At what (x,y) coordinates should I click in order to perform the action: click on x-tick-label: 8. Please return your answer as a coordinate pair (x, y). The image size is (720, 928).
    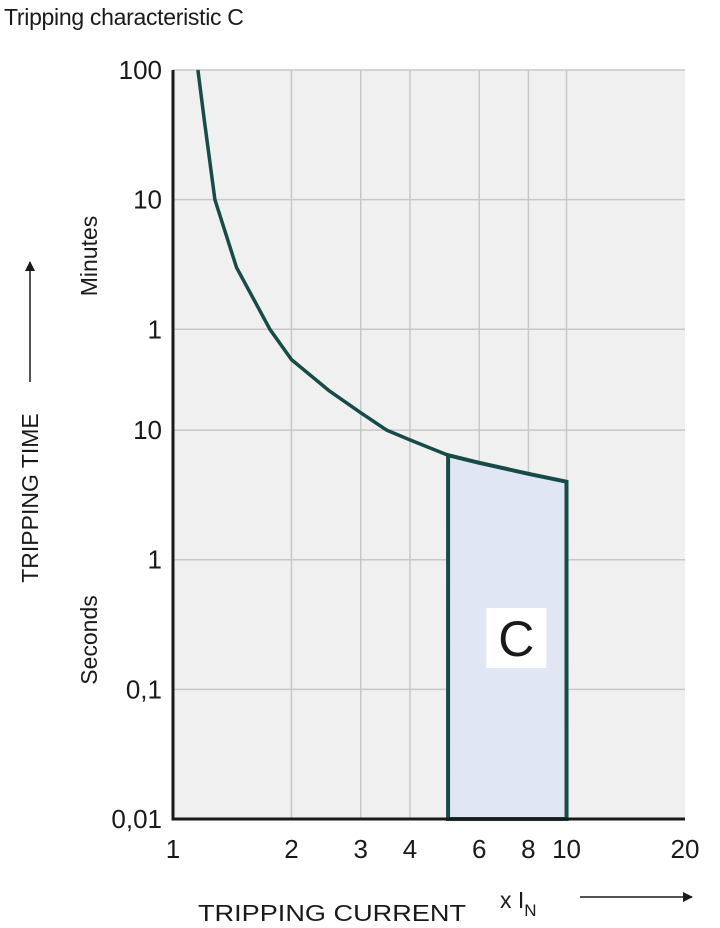
    Looking at the image, I should click on (528, 849).